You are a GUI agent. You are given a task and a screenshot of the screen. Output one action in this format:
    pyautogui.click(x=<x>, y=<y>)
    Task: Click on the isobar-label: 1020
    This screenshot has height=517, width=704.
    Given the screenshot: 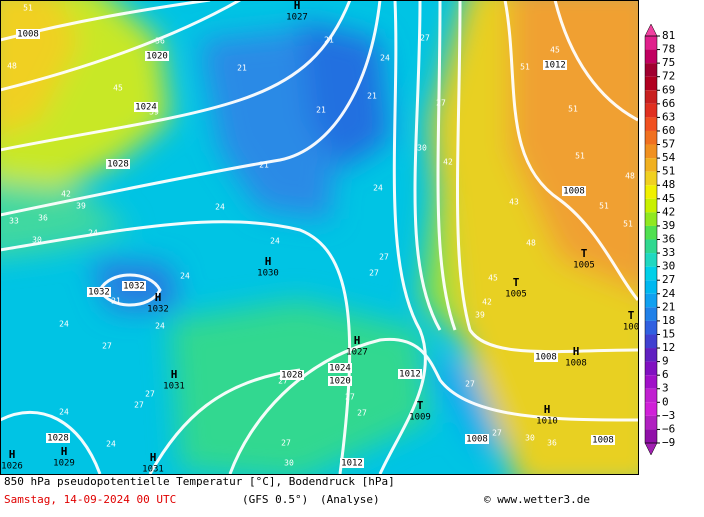 What is the action you would take?
    pyautogui.click(x=157, y=57)
    